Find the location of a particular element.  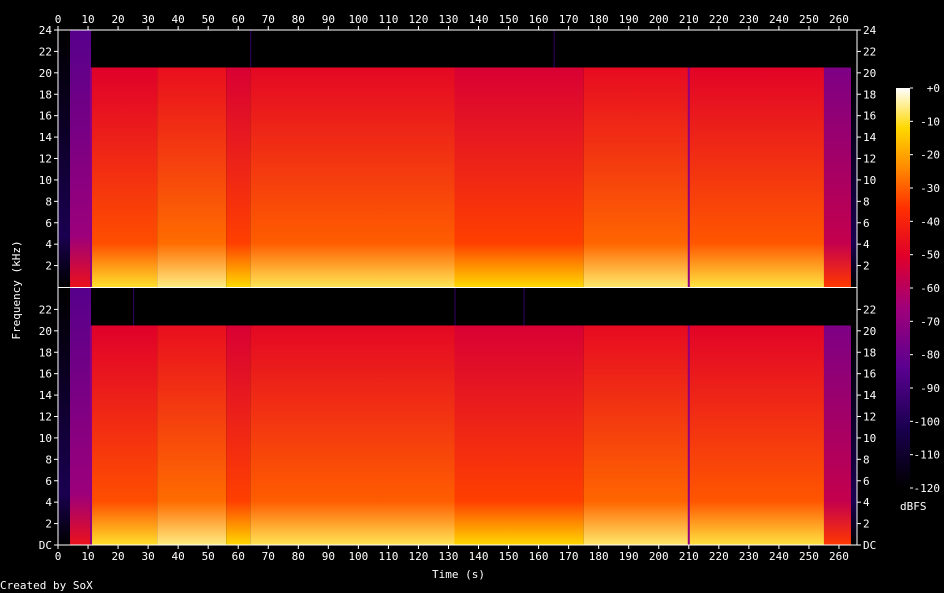

y-tick-label-right: 18 is located at coordinates (869, 352).